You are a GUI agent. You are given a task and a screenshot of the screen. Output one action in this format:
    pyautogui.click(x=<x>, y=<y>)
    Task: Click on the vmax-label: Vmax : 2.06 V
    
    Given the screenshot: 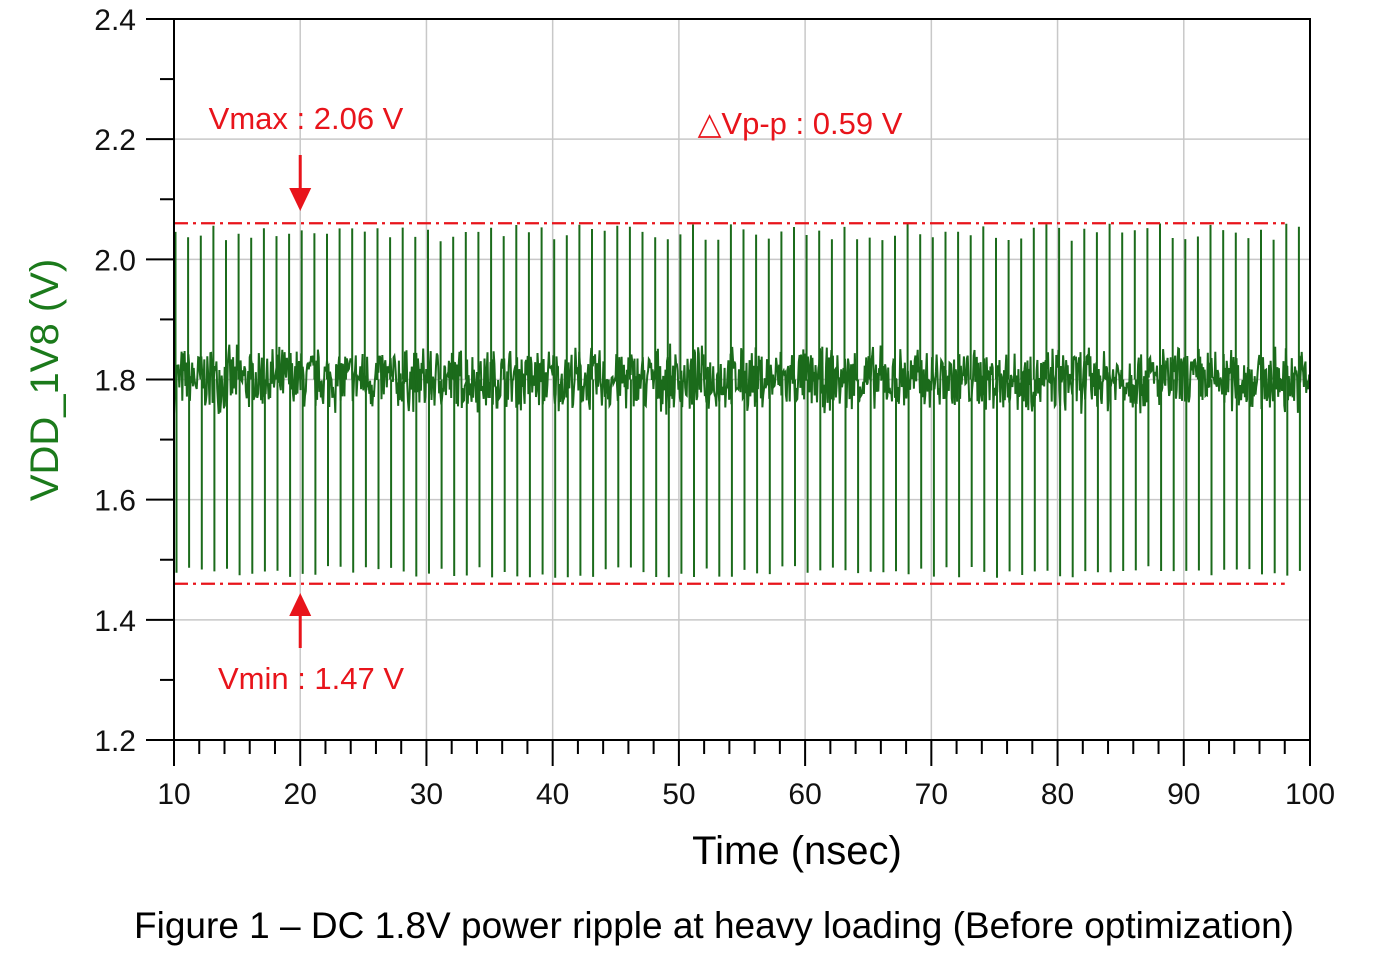 What is the action you would take?
    pyautogui.click(x=306, y=118)
    